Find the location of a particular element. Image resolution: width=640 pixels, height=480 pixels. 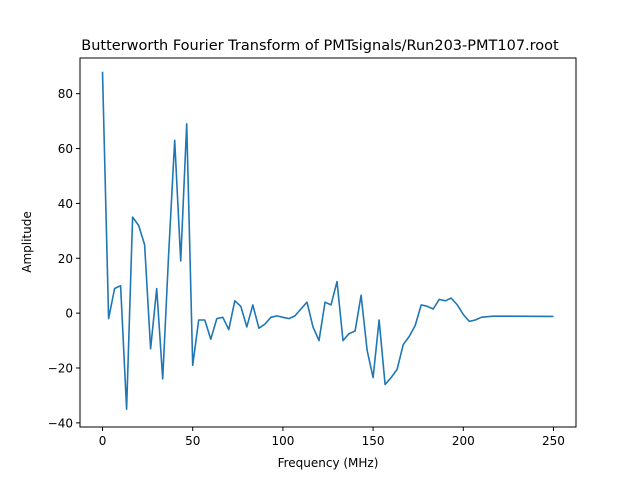

y-tick-label: 40 is located at coordinates (65, 204).